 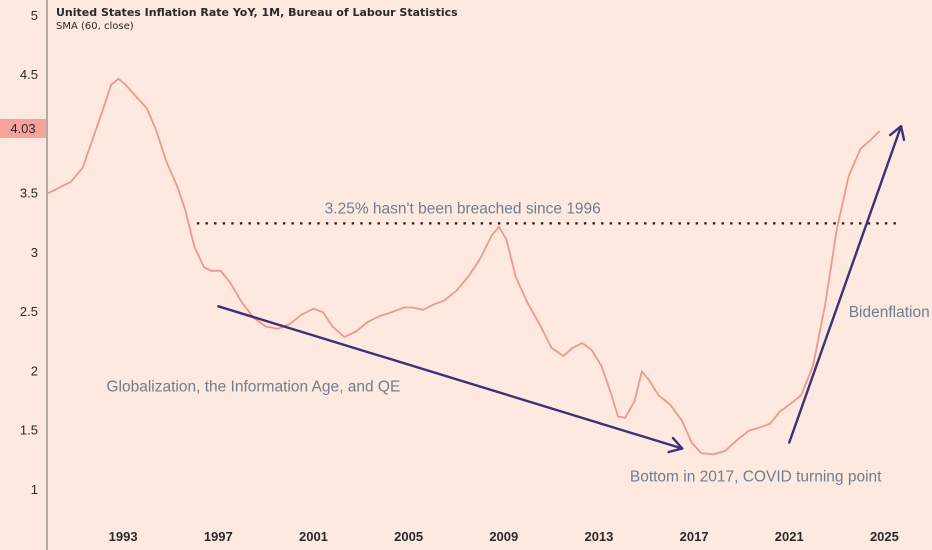 I want to click on x-tick-label: 1997, so click(x=218, y=536).